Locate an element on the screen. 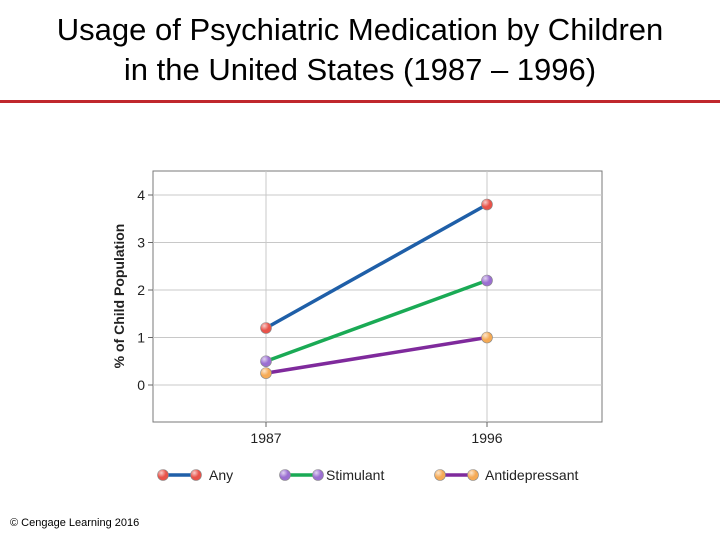  y-axis-label: % of Child Population is located at coordinates (119, 296).